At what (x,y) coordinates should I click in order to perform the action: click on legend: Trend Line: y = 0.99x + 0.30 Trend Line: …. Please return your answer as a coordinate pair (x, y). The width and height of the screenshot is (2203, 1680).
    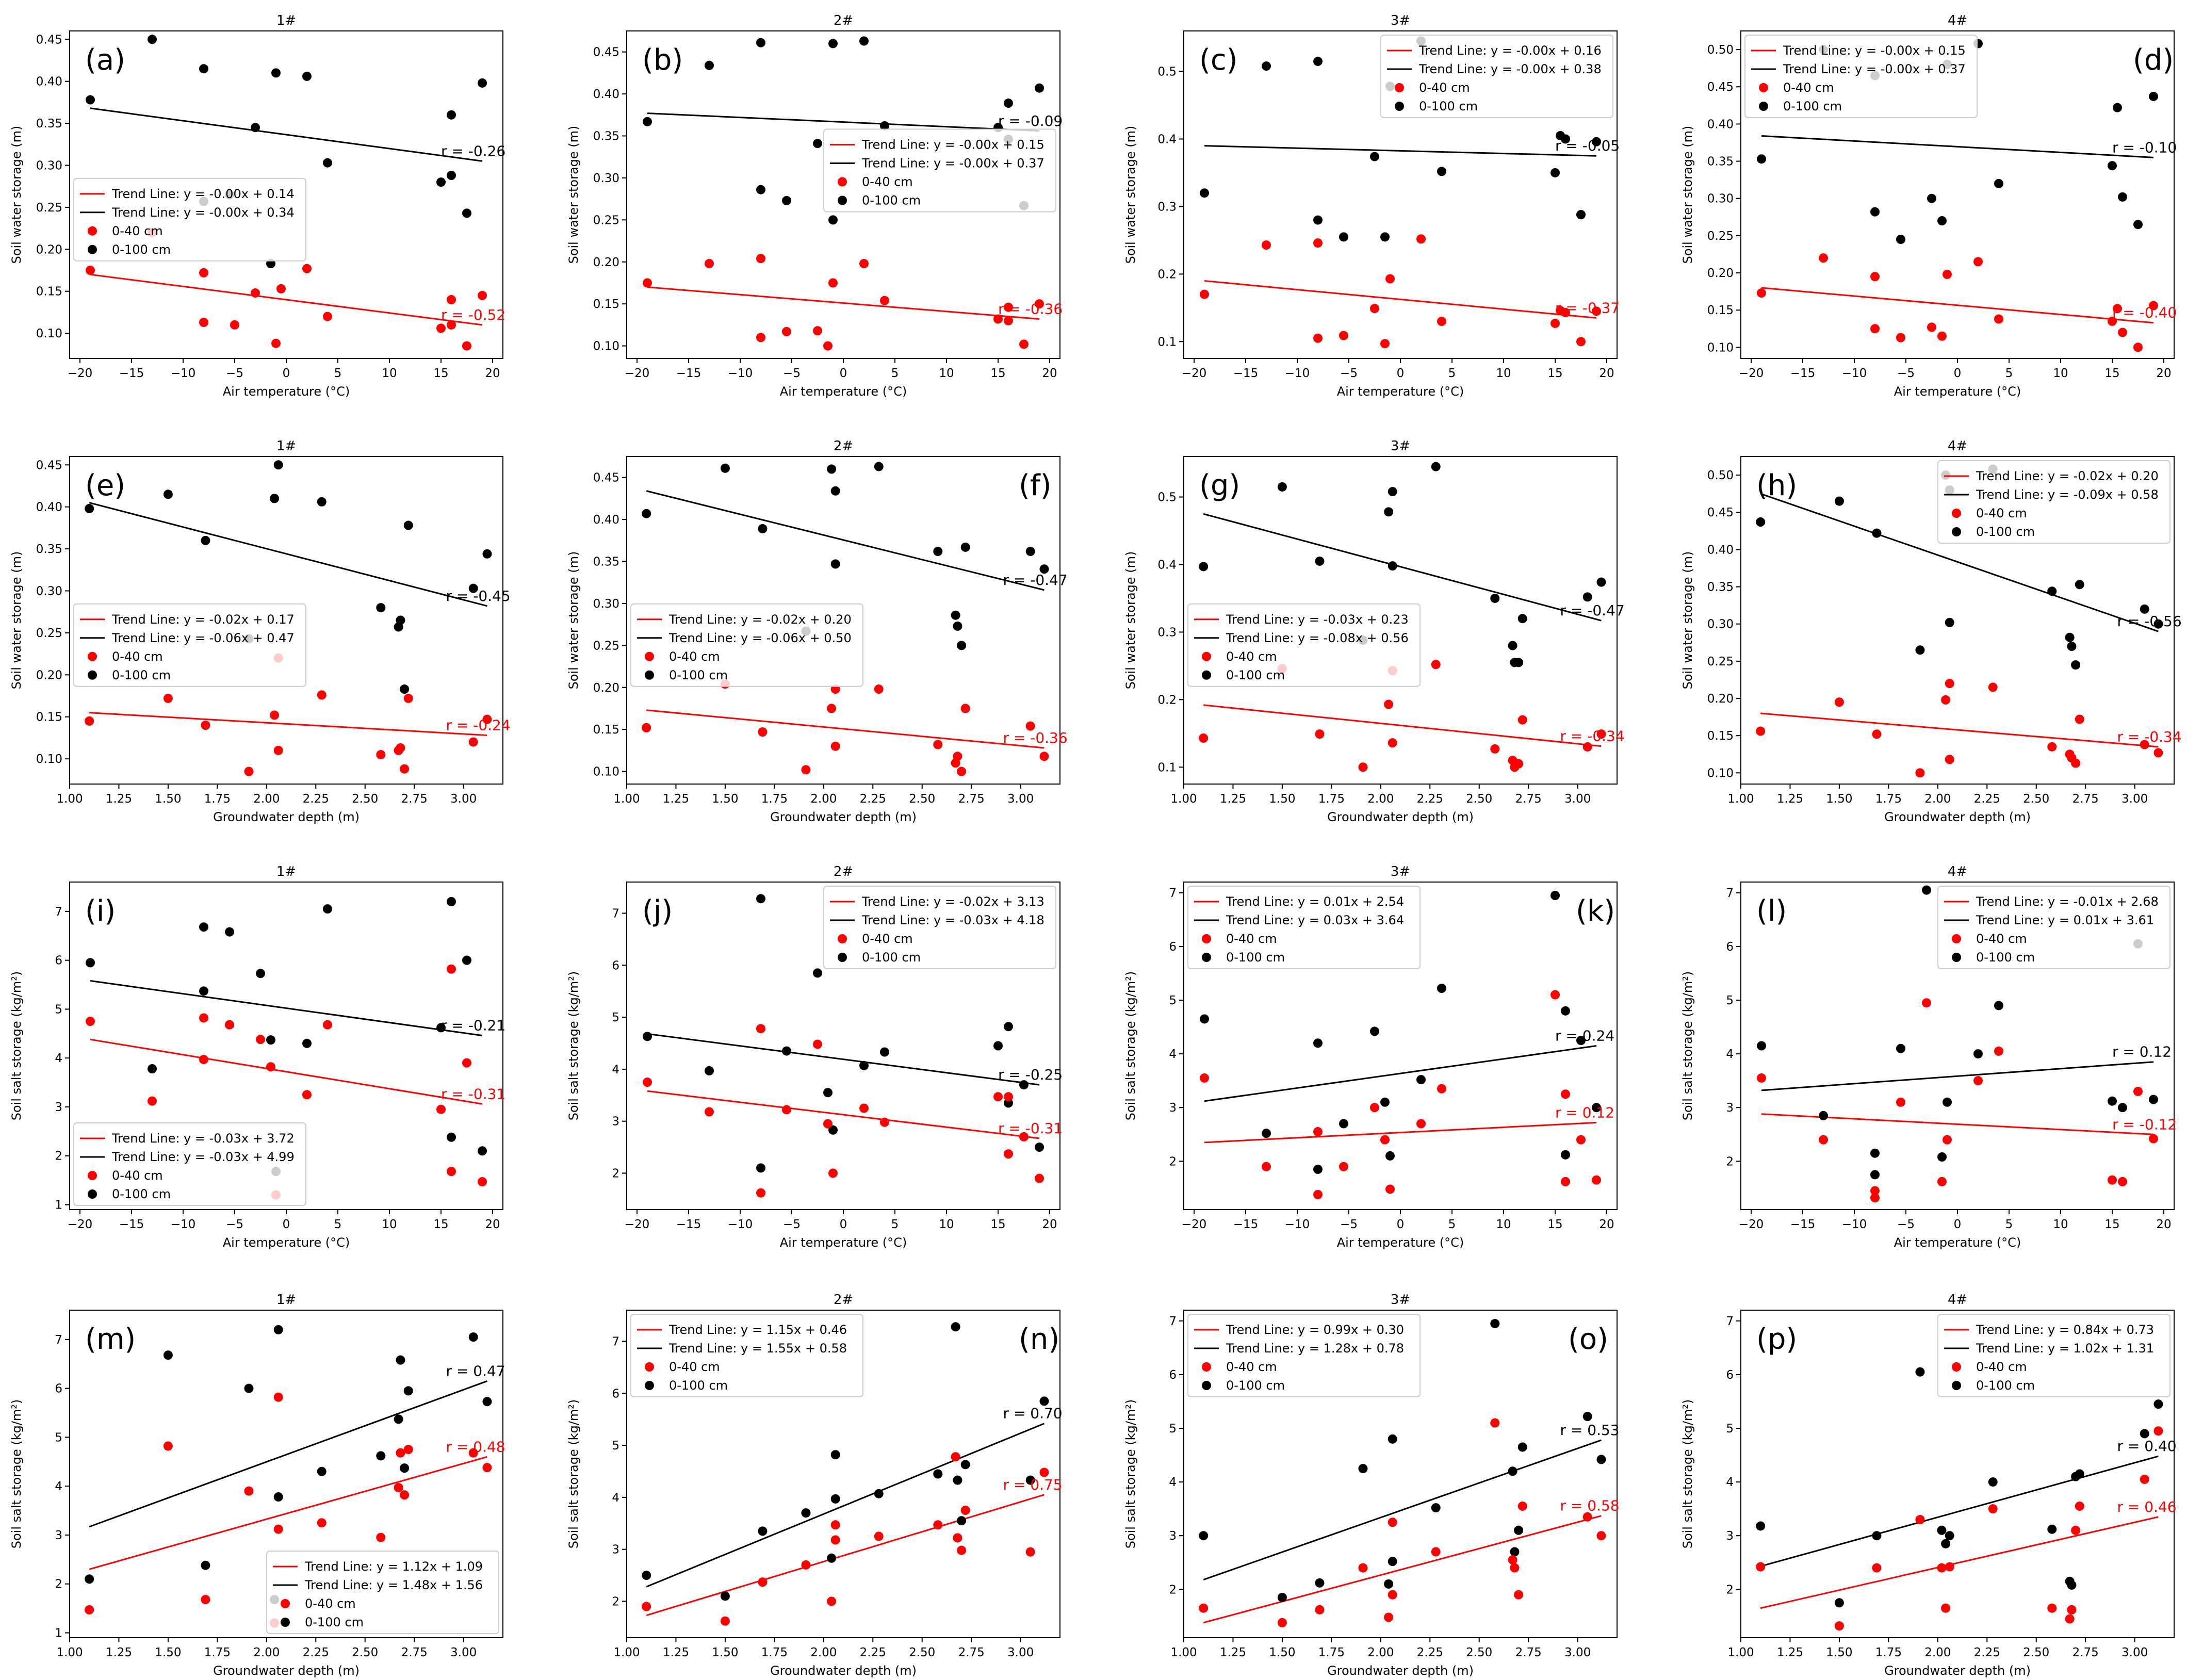
    Looking at the image, I should click on (1304, 1355).